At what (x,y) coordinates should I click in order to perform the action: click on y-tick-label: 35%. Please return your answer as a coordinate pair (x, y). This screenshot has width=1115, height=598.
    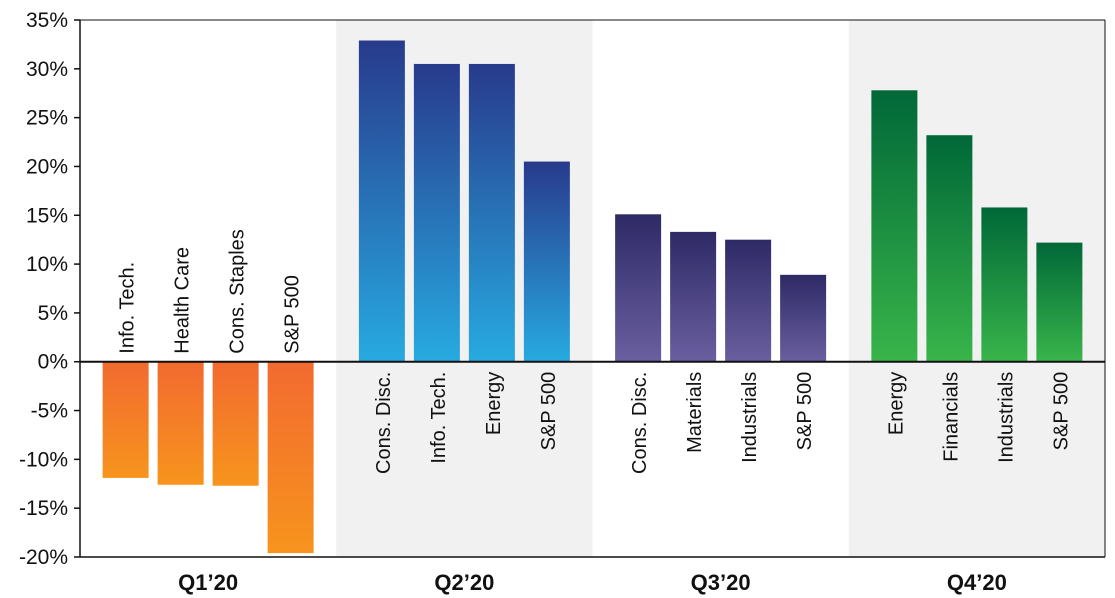
    Looking at the image, I should click on (47, 20).